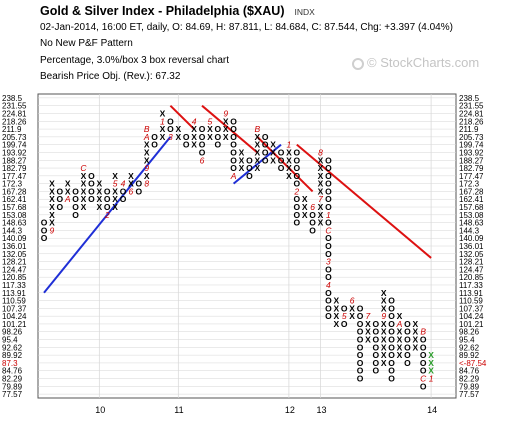 Image resolution: width=520 pixels, height=426 pixels. I want to click on month-marker: C, so click(83, 168).